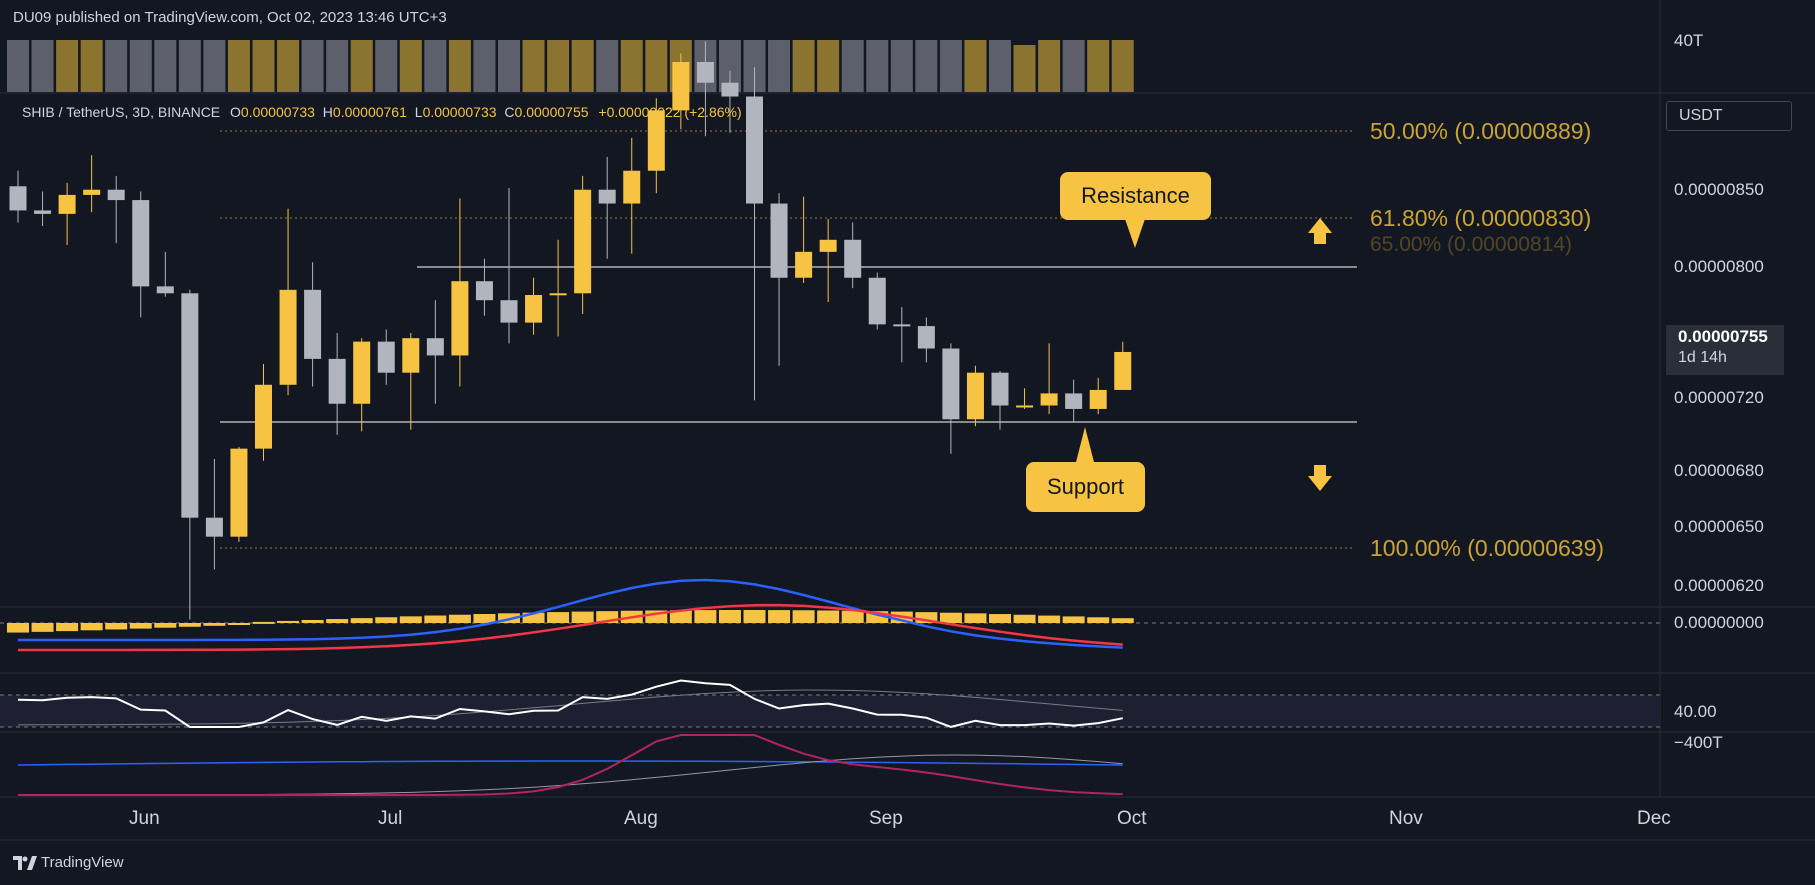 This screenshot has height=885, width=1815. Describe the element at coordinates (1688, 40) in the screenshot. I see `volume-scale-label: 40T` at that location.